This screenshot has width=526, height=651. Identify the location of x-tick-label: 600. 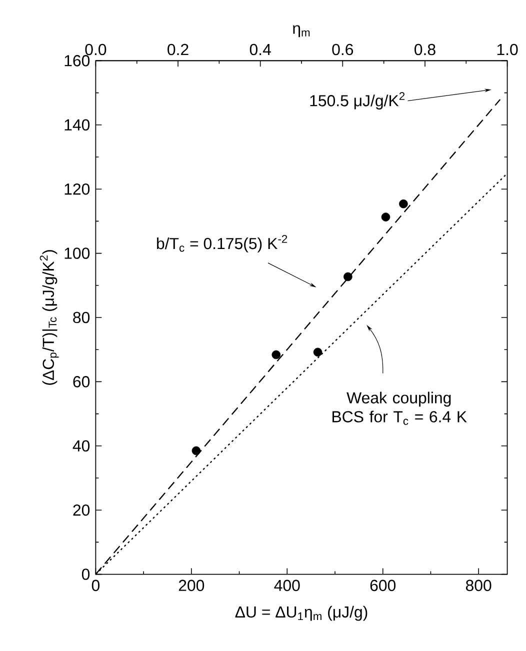
(383, 586).